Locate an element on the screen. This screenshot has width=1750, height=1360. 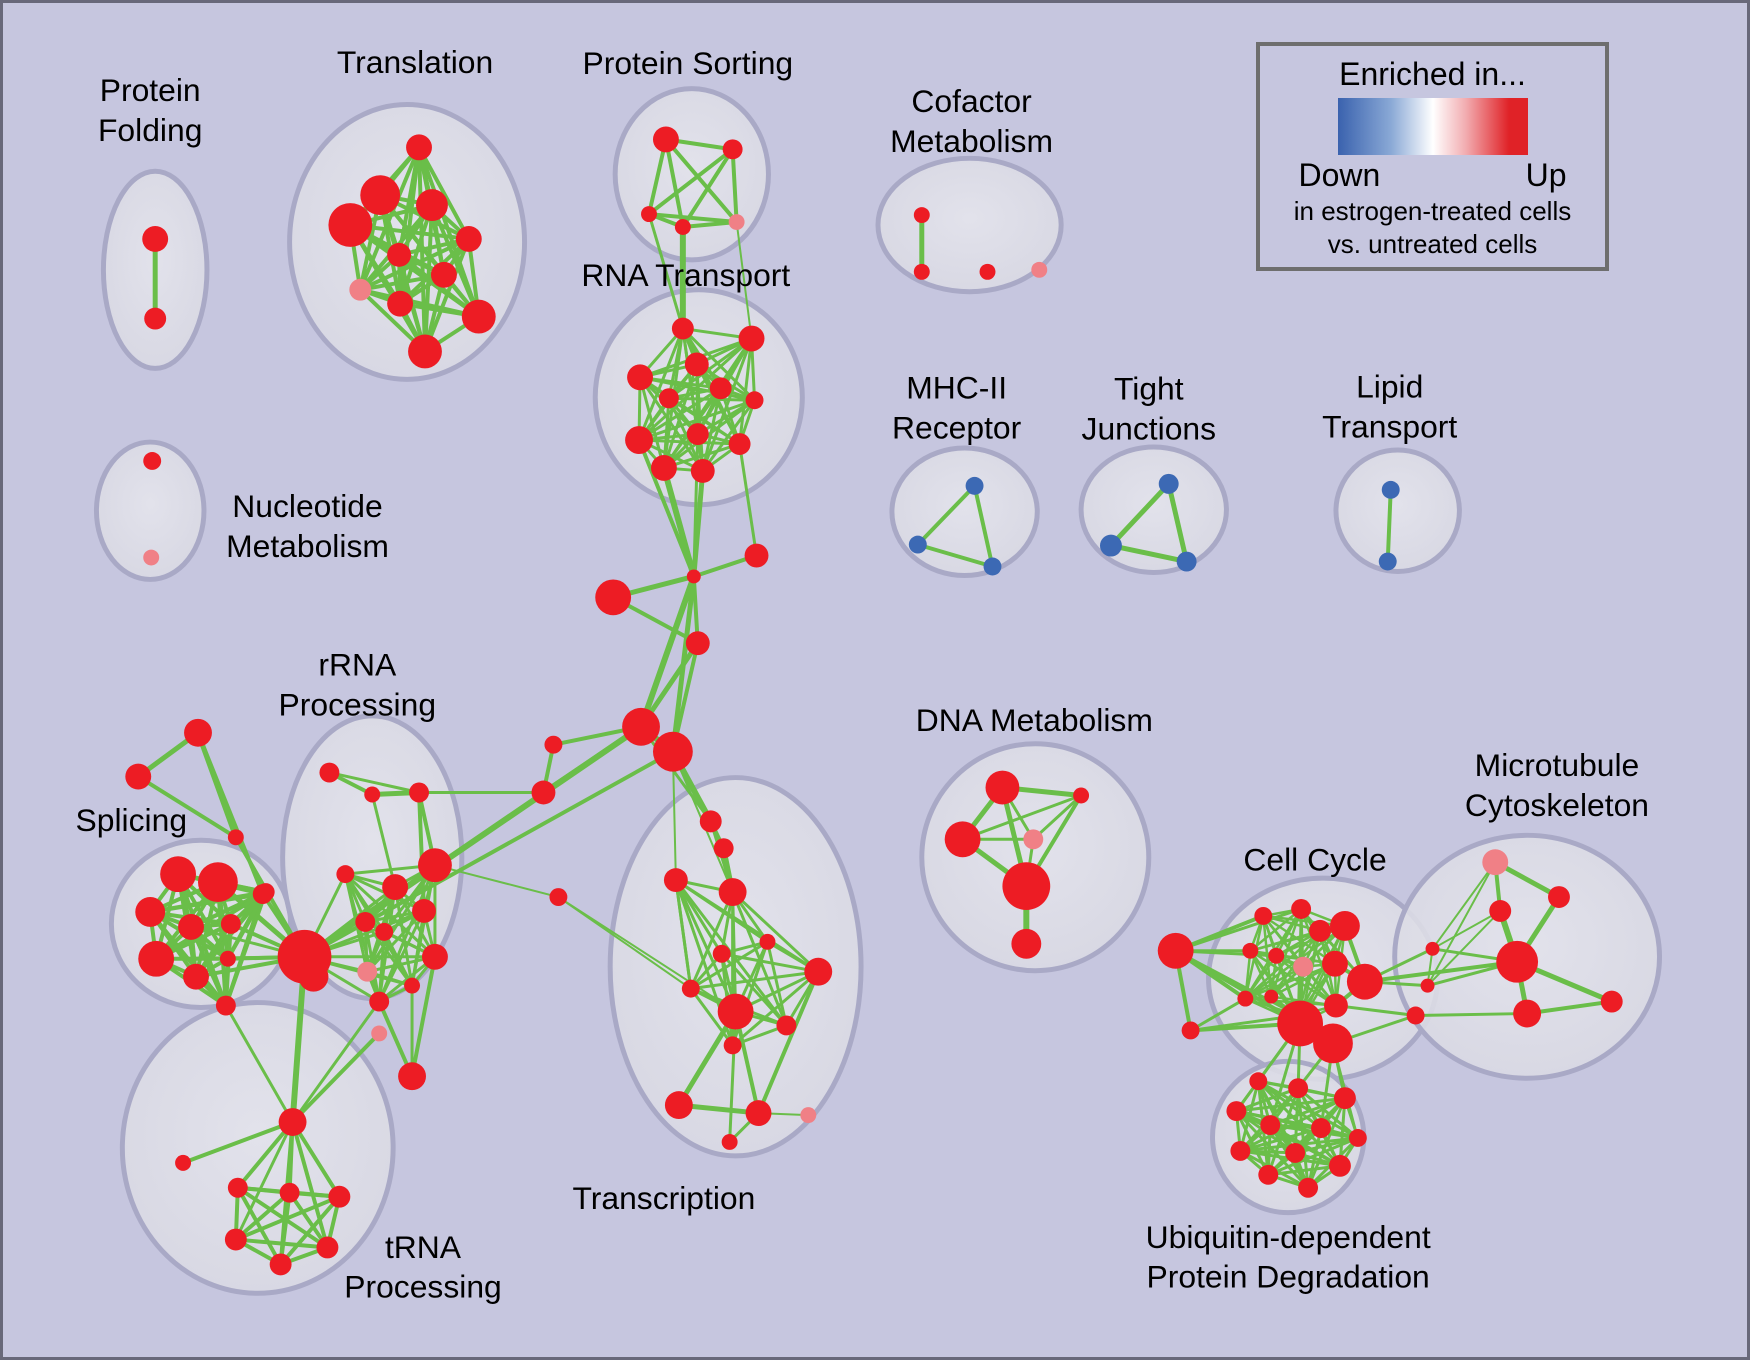
gene-set-node-c13 is located at coordinates (786, 1025).